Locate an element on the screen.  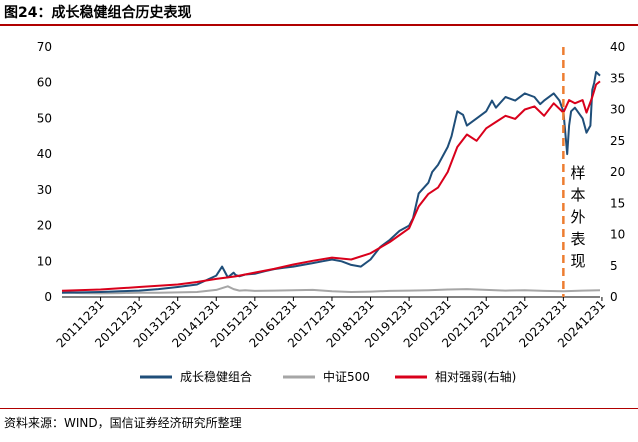
annotation-char: 外 is located at coordinates (577, 217).